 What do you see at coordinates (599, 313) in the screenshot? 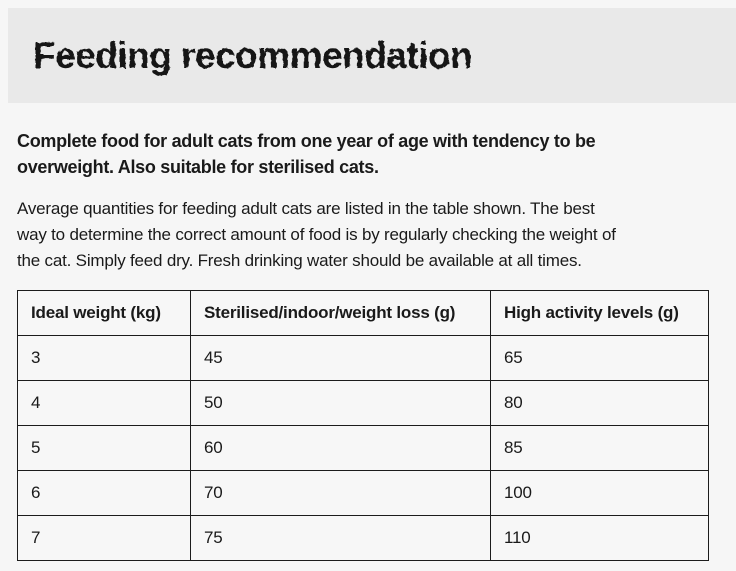
I see `column-header-high-activity: High activity levels (g)` at bounding box center [599, 313].